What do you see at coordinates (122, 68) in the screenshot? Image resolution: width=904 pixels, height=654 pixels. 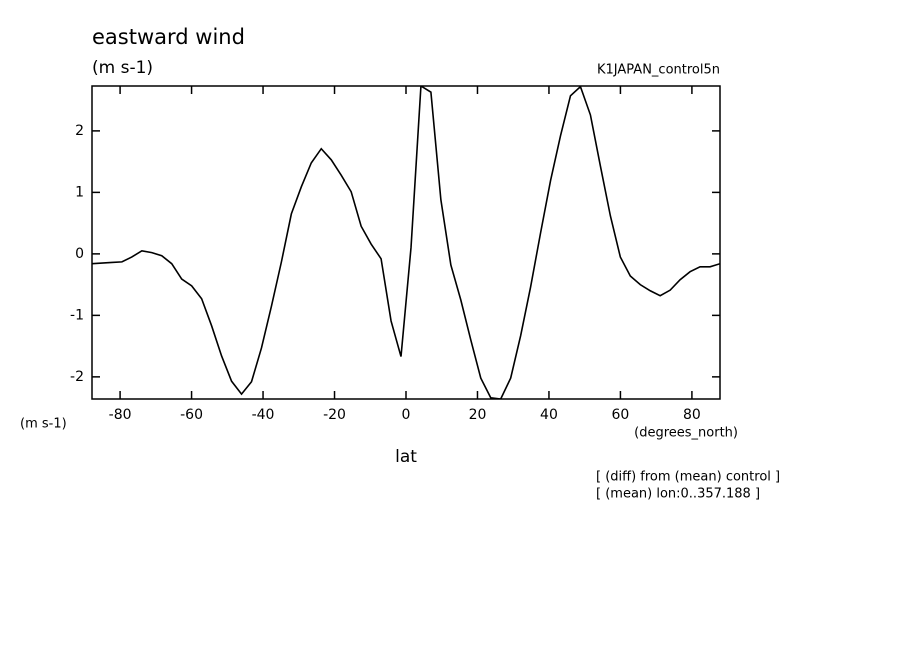 I see `chart-subtitle: (m s-1)` at bounding box center [122, 68].